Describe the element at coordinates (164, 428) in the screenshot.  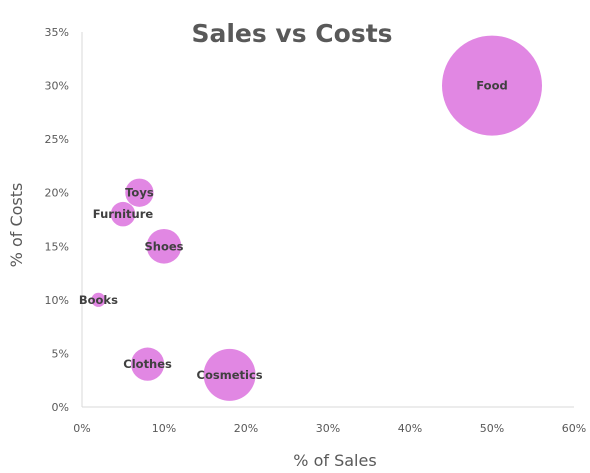
I see `x-tick-label: 10%` at that location.